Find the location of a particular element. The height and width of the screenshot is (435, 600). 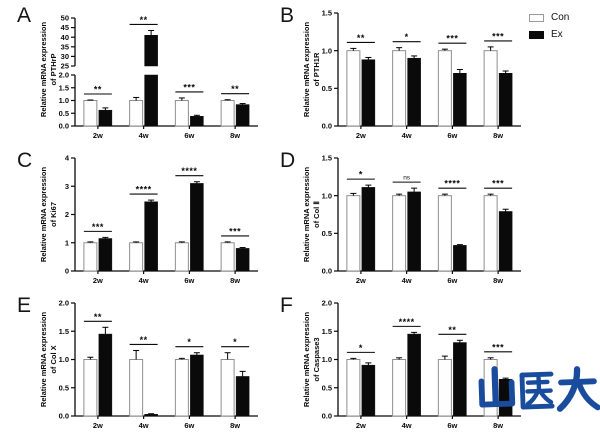

panel-letter-a: A is located at coordinates (24, 15).